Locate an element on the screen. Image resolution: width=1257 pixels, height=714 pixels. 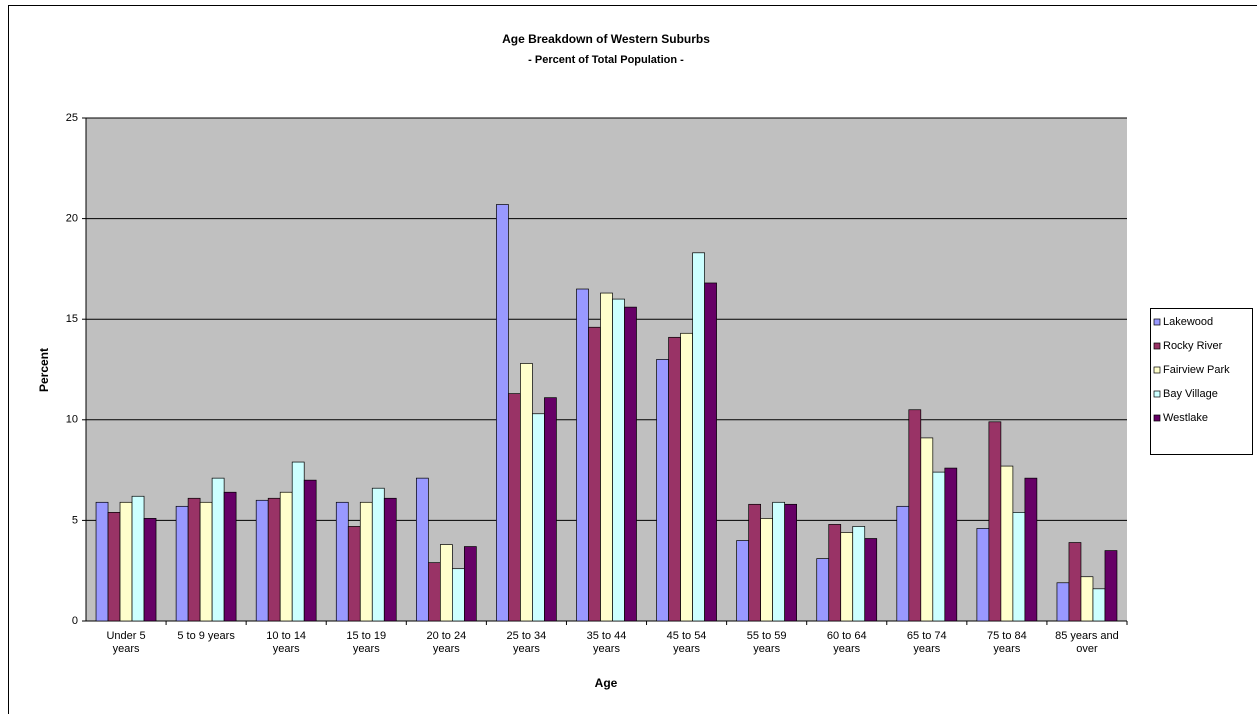
x-tick-label: 15 to 19 years is located at coordinates (366, 642).